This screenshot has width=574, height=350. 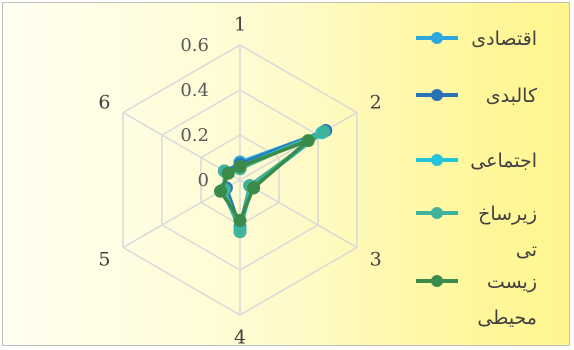 What do you see at coordinates (240, 337) in the screenshot?
I see `category-label: 4` at bounding box center [240, 337].